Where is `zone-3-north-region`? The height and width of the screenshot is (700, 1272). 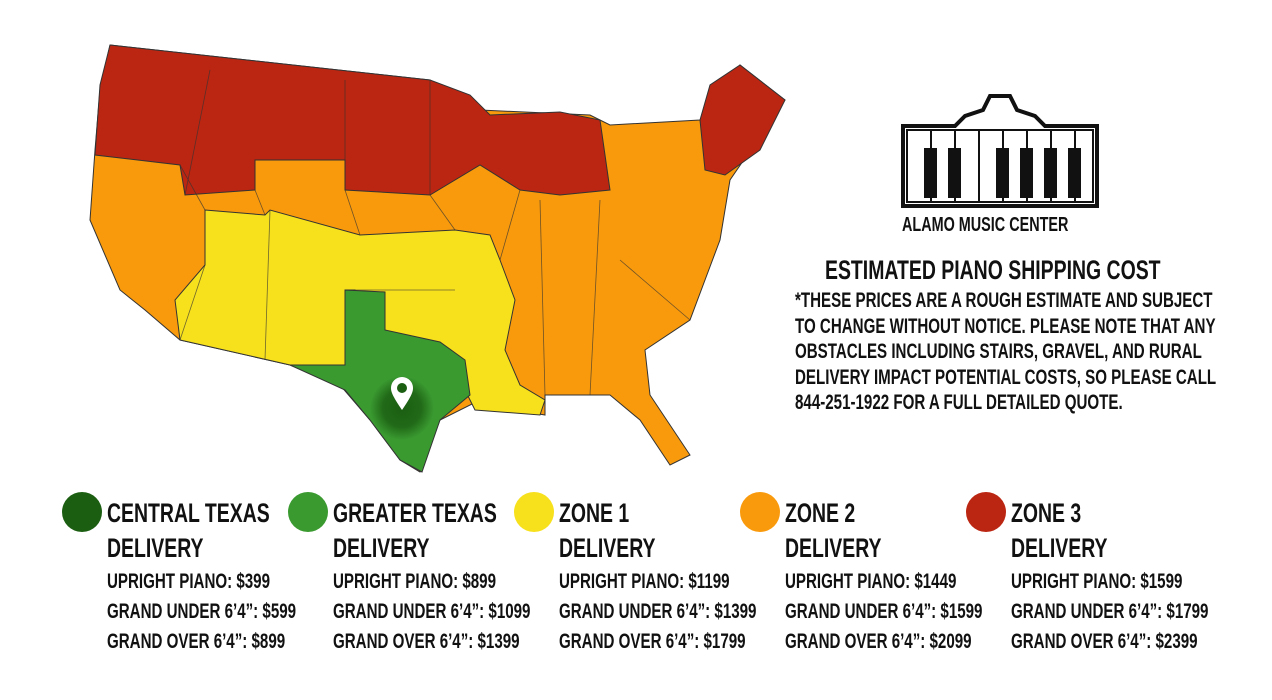
zone-3-north-region is located at coordinates (352, 120).